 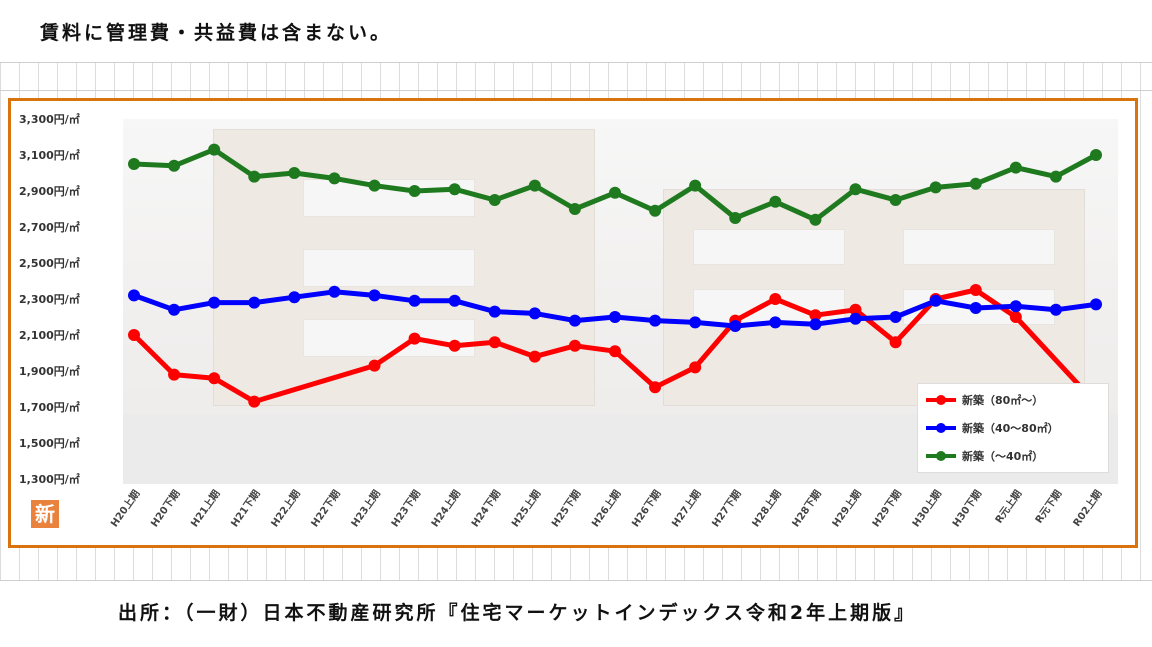 I want to click on y-tick-label: 1,900円/㎡, so click(x=49, y=371).